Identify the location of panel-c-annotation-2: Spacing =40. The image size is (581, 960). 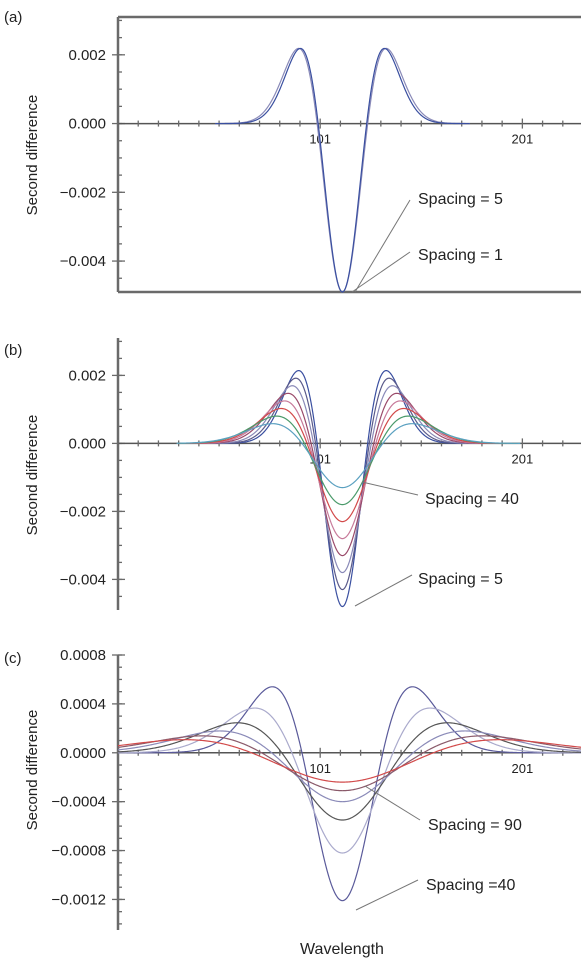
(471, 885).